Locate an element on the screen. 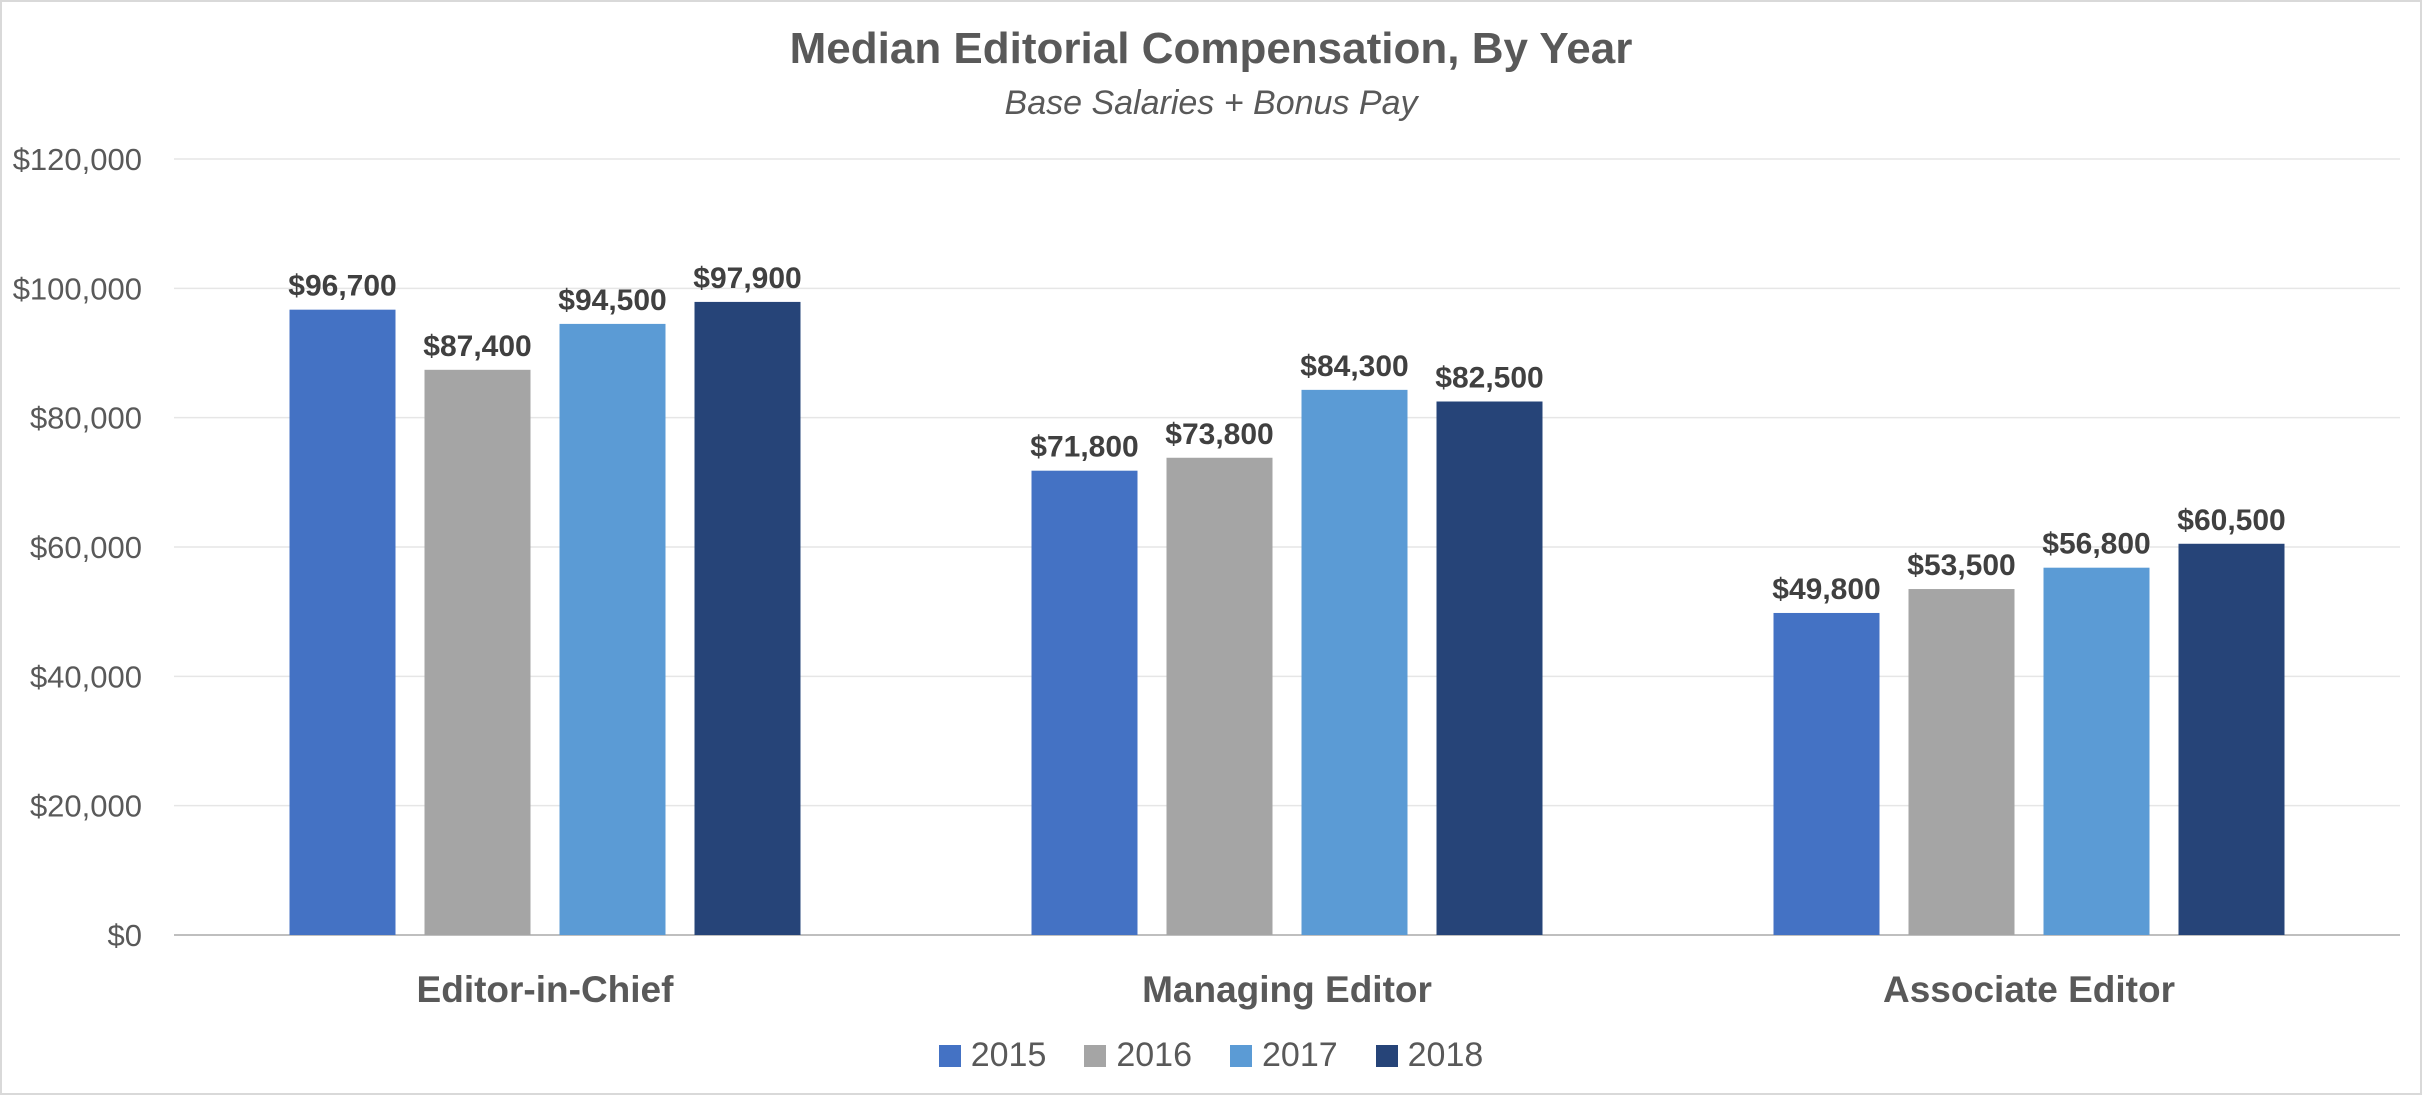 The height and width of the screenshot is (1095, 2422). chart-title: Median Editorial Compensation, By Year is located at coordinates (1211, 48).